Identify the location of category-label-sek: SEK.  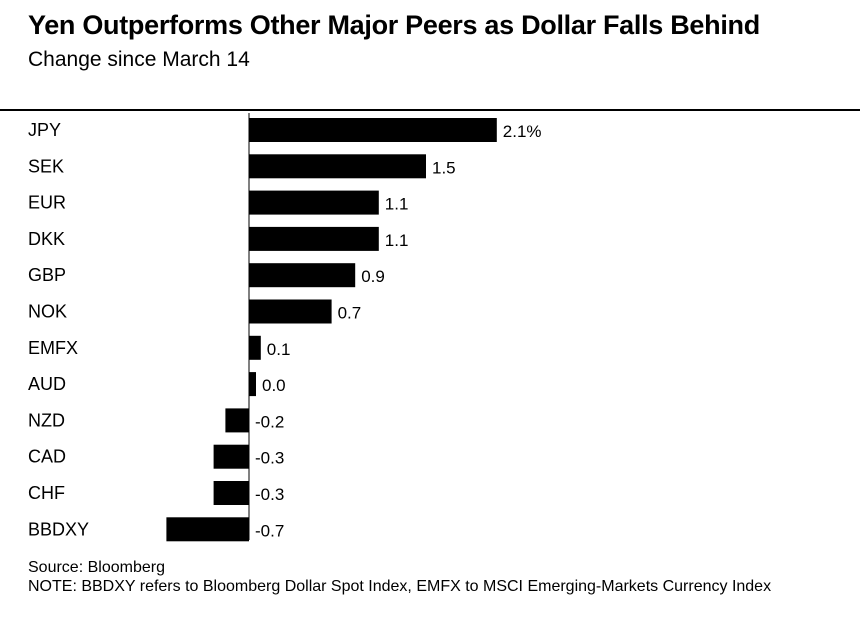
(46, 166).